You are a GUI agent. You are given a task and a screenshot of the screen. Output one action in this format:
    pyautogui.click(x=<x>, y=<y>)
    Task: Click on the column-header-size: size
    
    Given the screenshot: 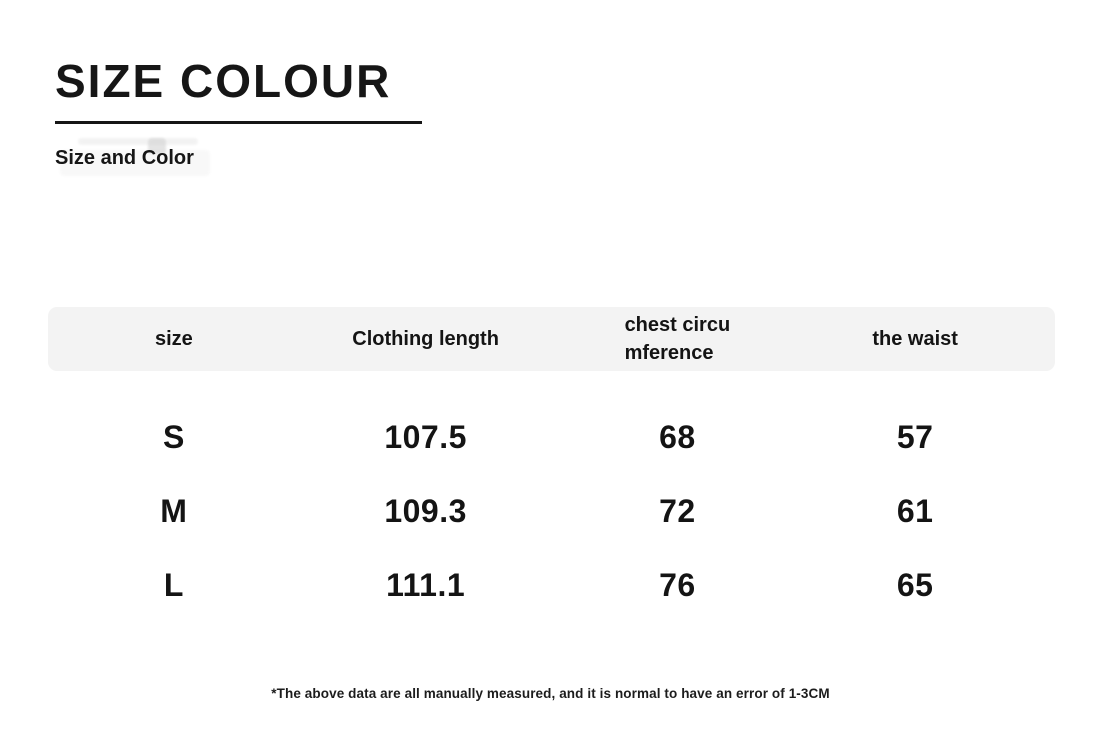 What is the action you would take?
    pyautogui.click(x=173, y=339)
    